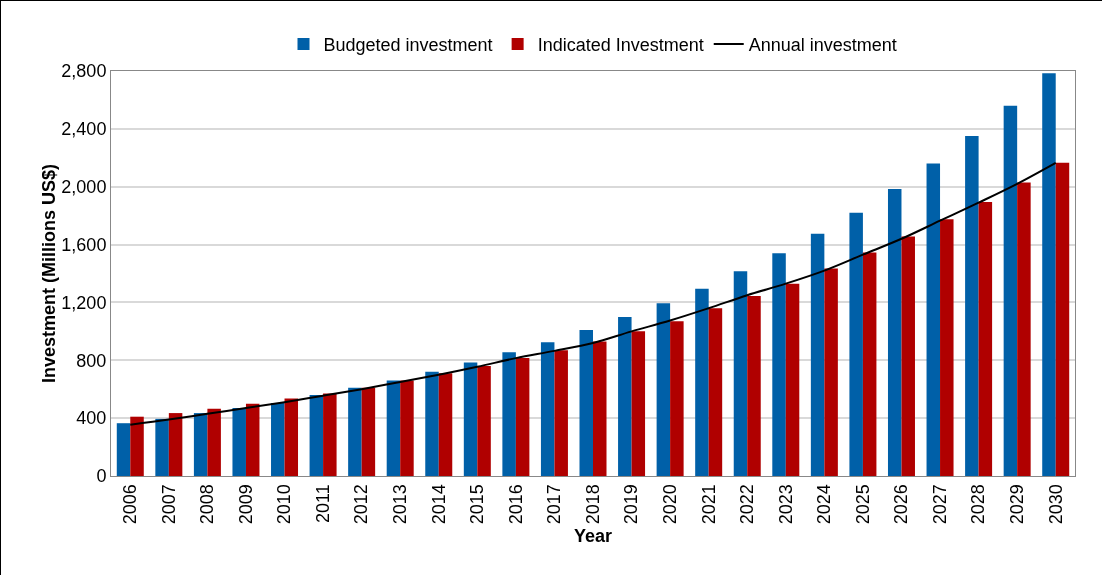 The width and height of the screenshot is (1102, 575). What do you see at coordinates (785, 504) in the screenshot?
I see `x-tick-label: 2023` at bounding box center [785, 504].